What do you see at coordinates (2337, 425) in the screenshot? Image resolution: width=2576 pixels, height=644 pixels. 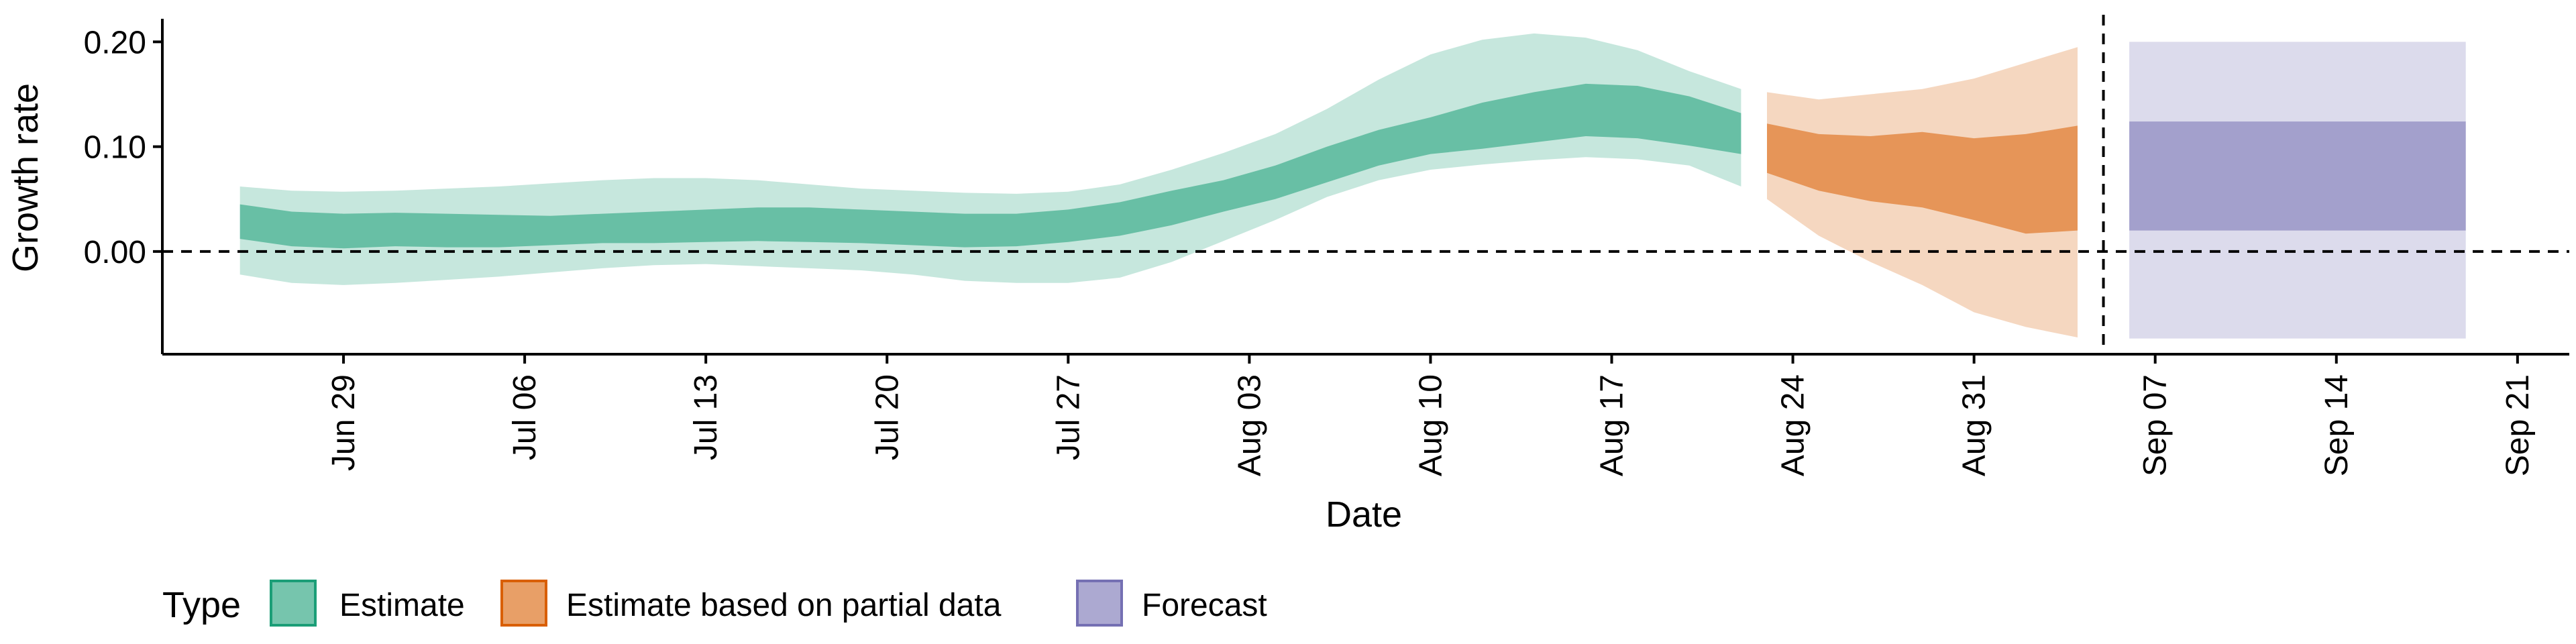 I see `x-tick-label: Sep 14` at bounding box center [2337, 425].